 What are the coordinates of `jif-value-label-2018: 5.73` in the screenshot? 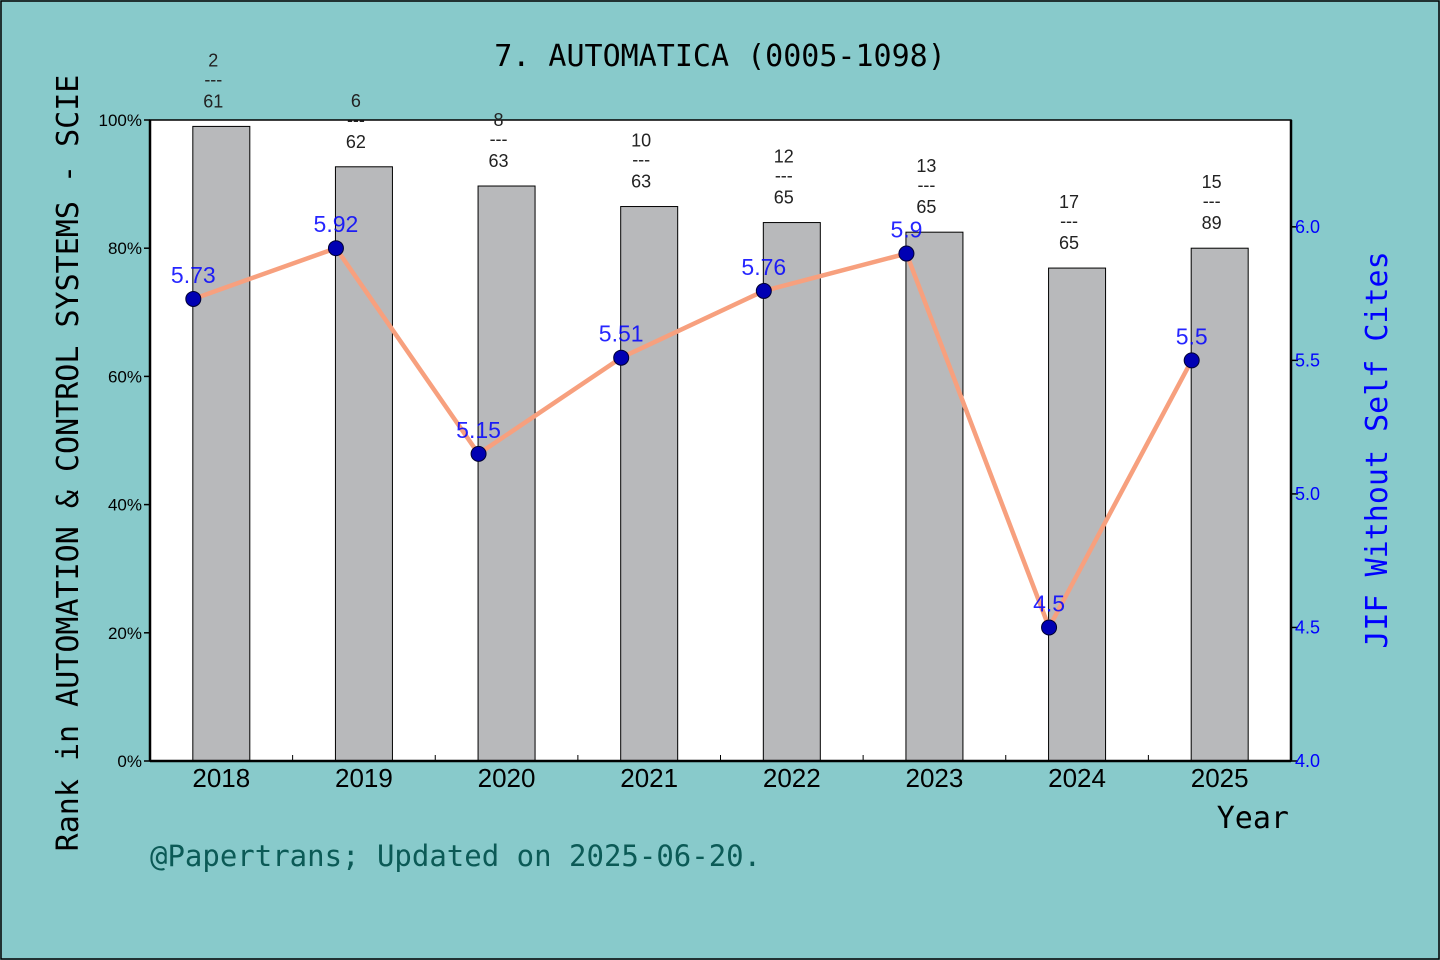 It's located at (193, 275).